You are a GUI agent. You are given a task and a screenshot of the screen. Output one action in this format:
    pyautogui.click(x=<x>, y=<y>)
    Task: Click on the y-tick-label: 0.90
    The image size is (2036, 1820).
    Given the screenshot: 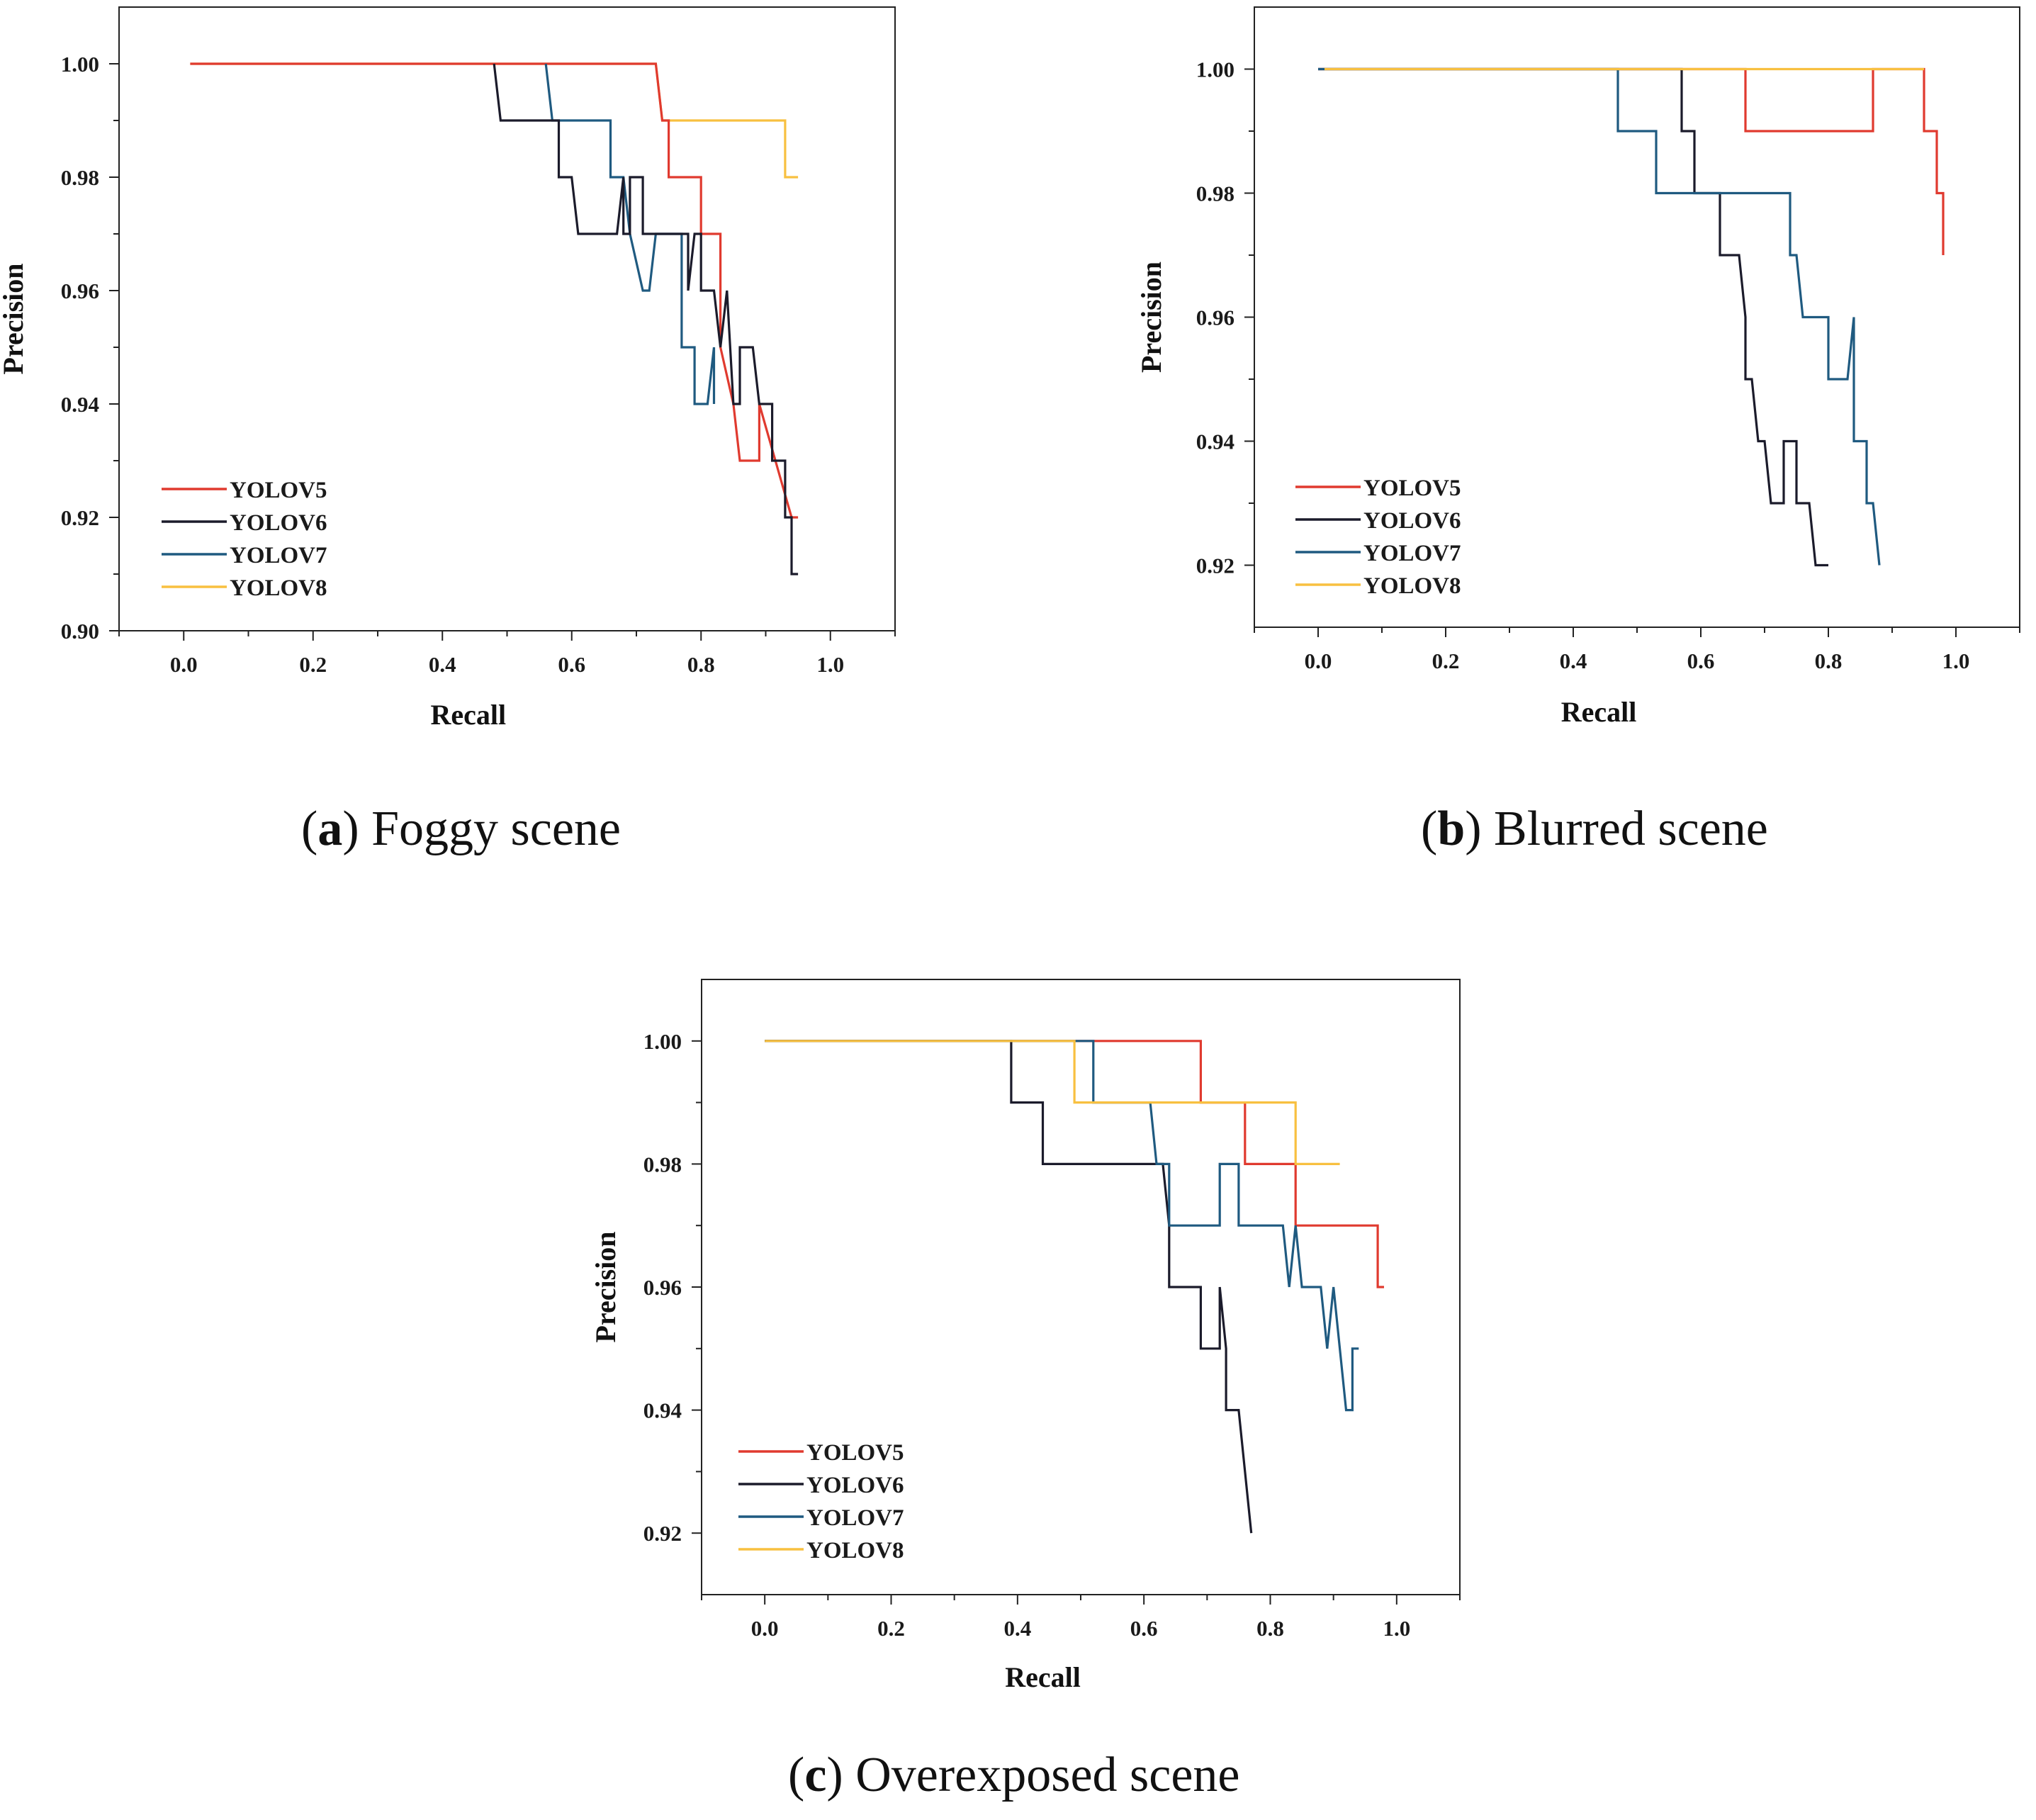 What is the action you would take?
    pyautogui.click(x=80, y=632)
    